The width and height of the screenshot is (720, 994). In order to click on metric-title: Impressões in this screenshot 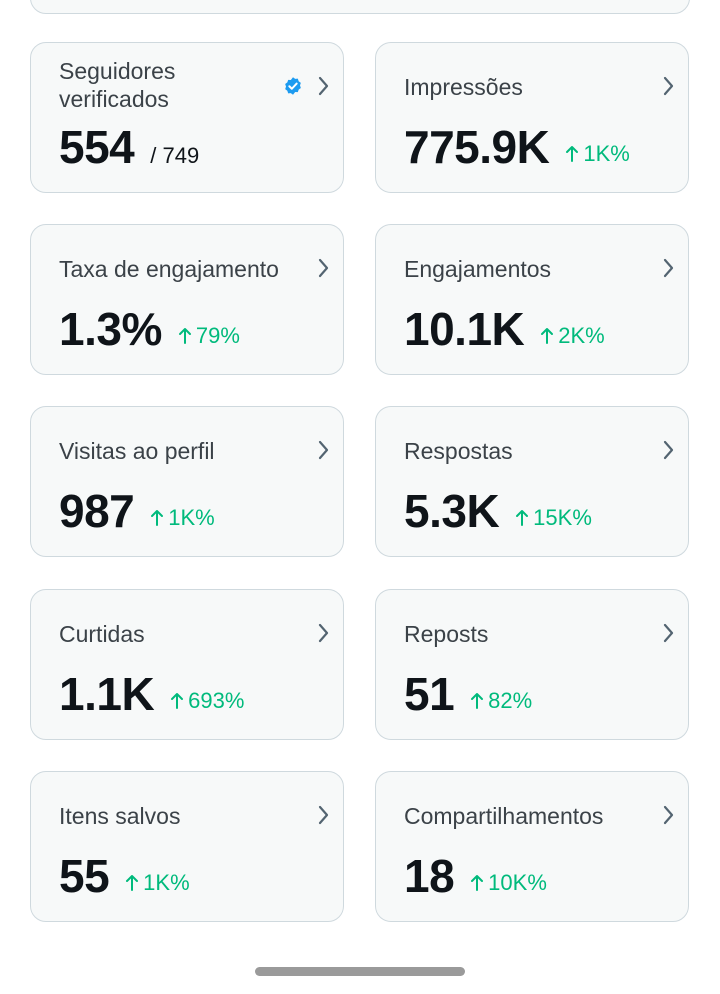, I will do `click(463, 87)`.